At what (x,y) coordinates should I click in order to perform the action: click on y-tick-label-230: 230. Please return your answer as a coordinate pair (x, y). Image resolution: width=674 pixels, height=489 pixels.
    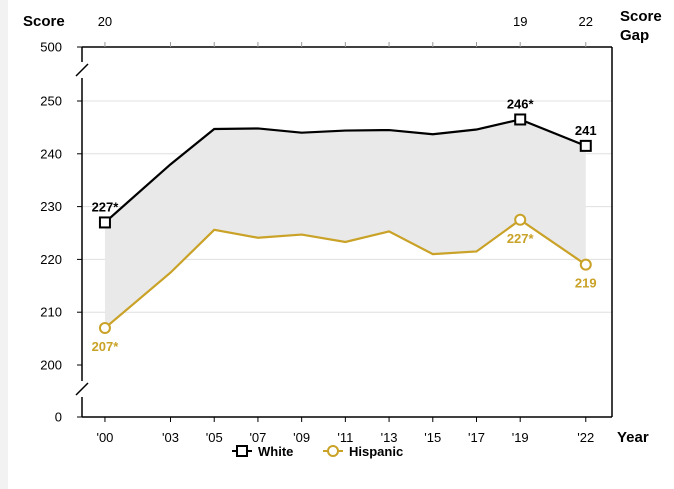
    Looking at the image, I should click on (51, 206).